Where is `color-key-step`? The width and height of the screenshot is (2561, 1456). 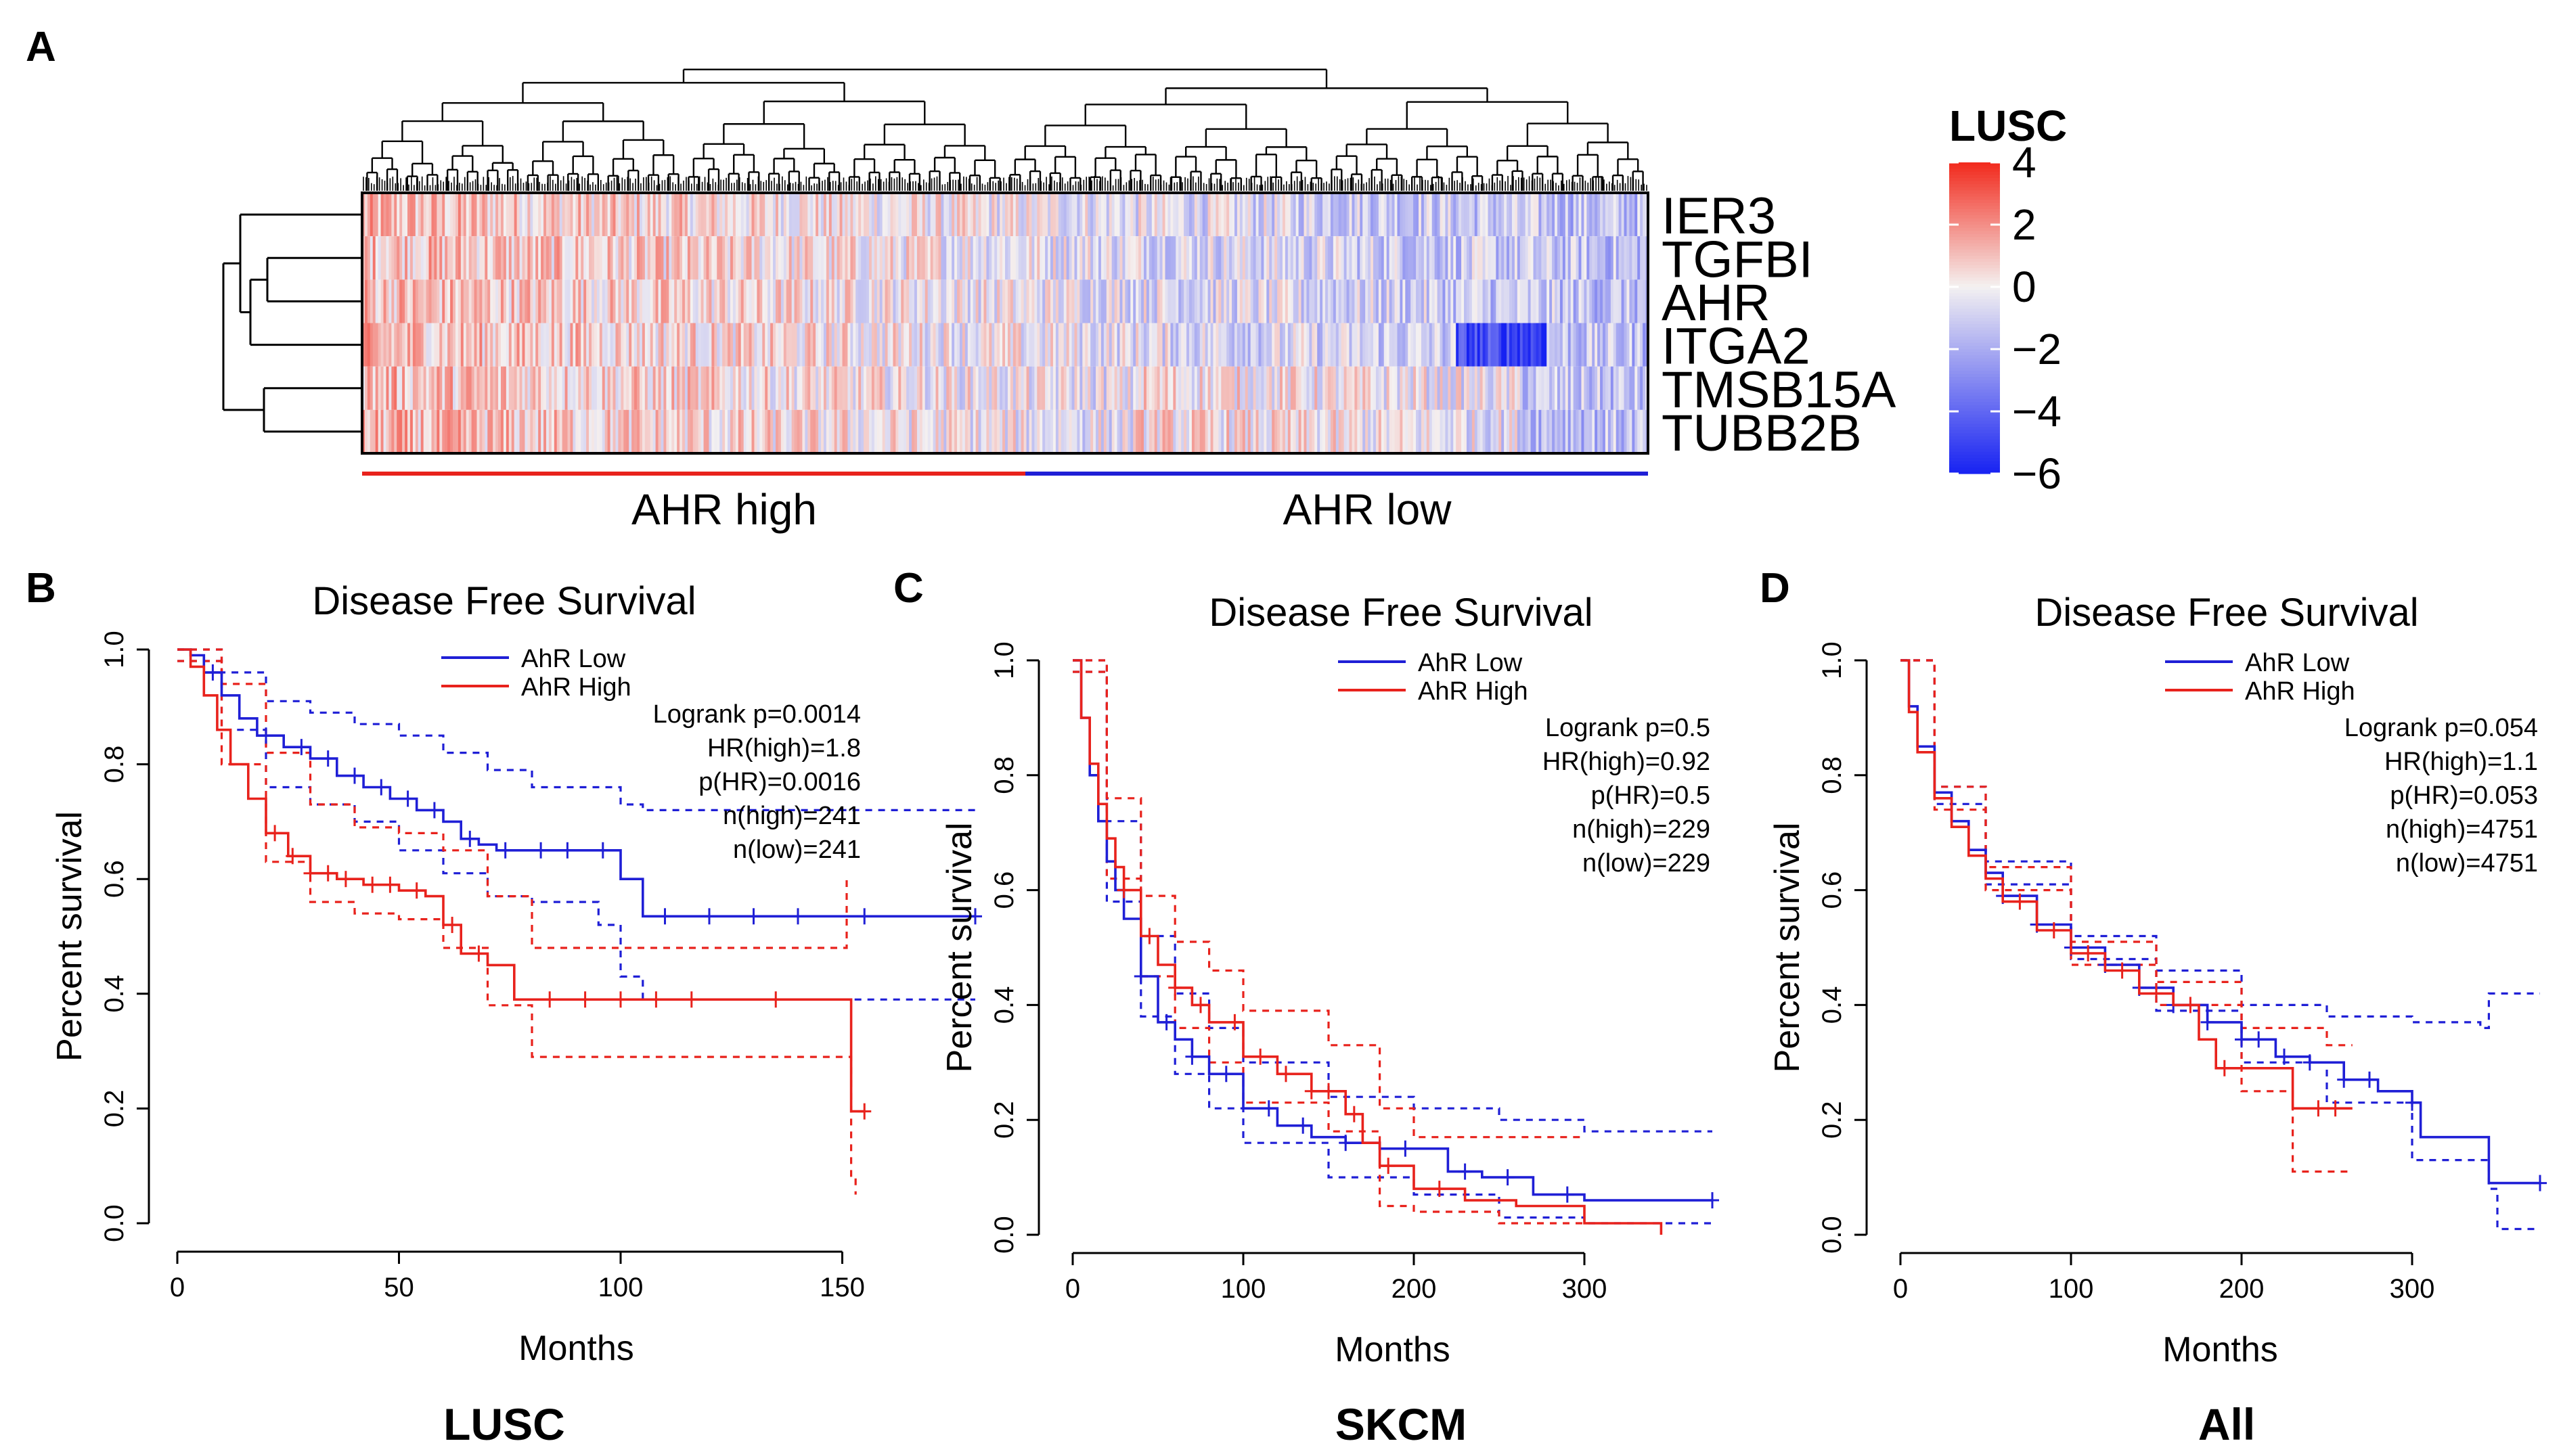
color-key-step is located at coordinates (1974, 394).